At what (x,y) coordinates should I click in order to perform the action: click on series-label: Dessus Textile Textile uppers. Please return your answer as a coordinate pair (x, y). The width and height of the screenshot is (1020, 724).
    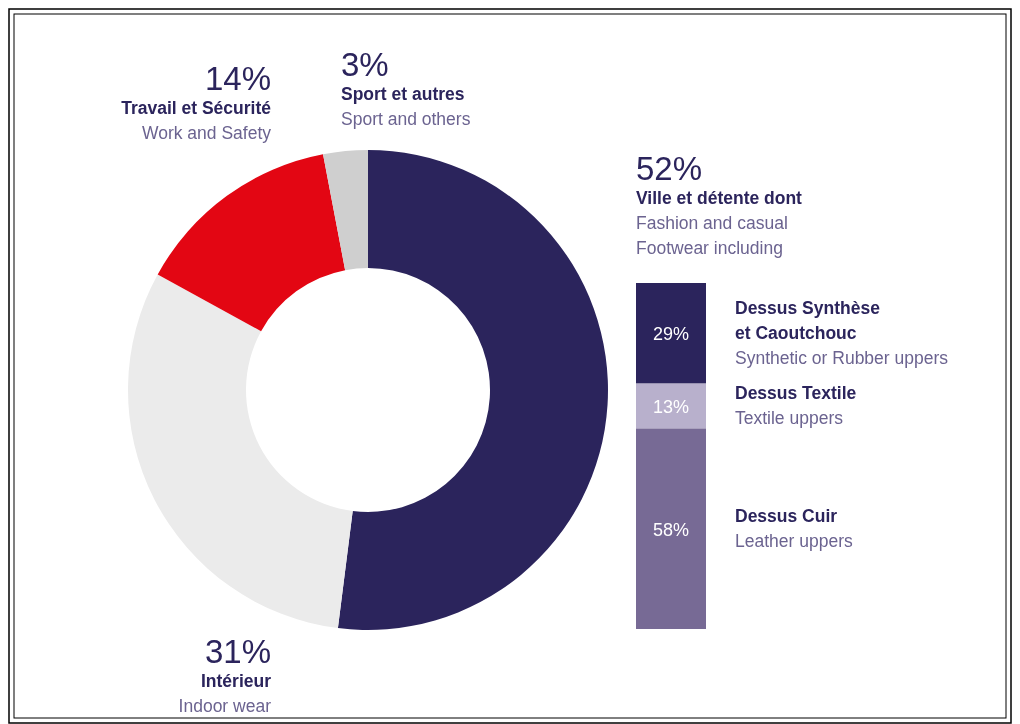
    Looking at the image, I should click on (796, 406).